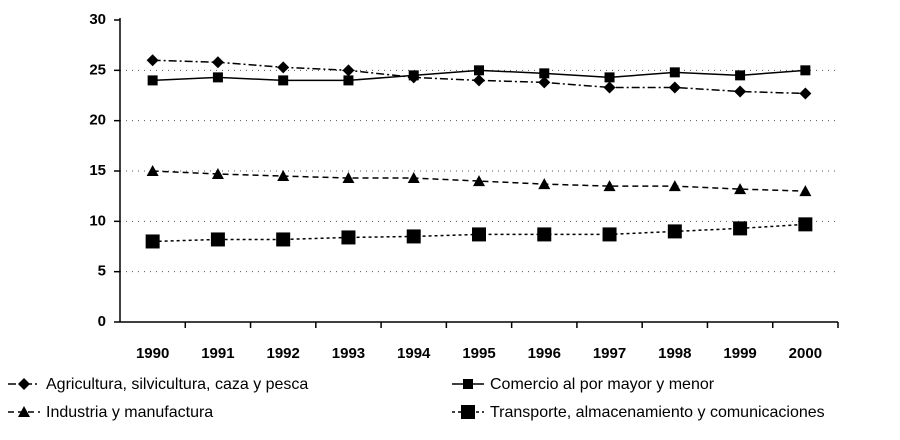 This screenshot has height=440, width=900. I want to click on legend-label: Comercio al por mayor y menor, so click(602, 384).